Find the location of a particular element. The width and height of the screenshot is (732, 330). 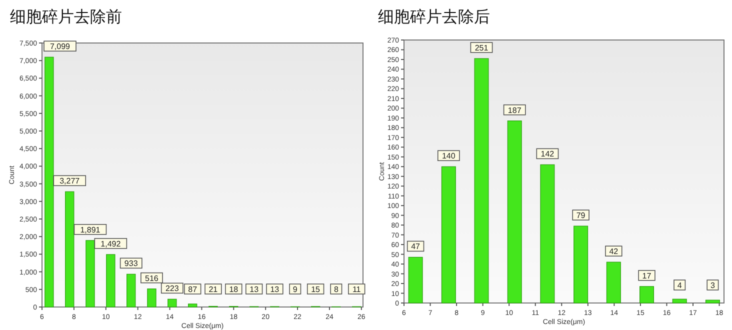

data-label: 42 is located at coordinates (614, 251).